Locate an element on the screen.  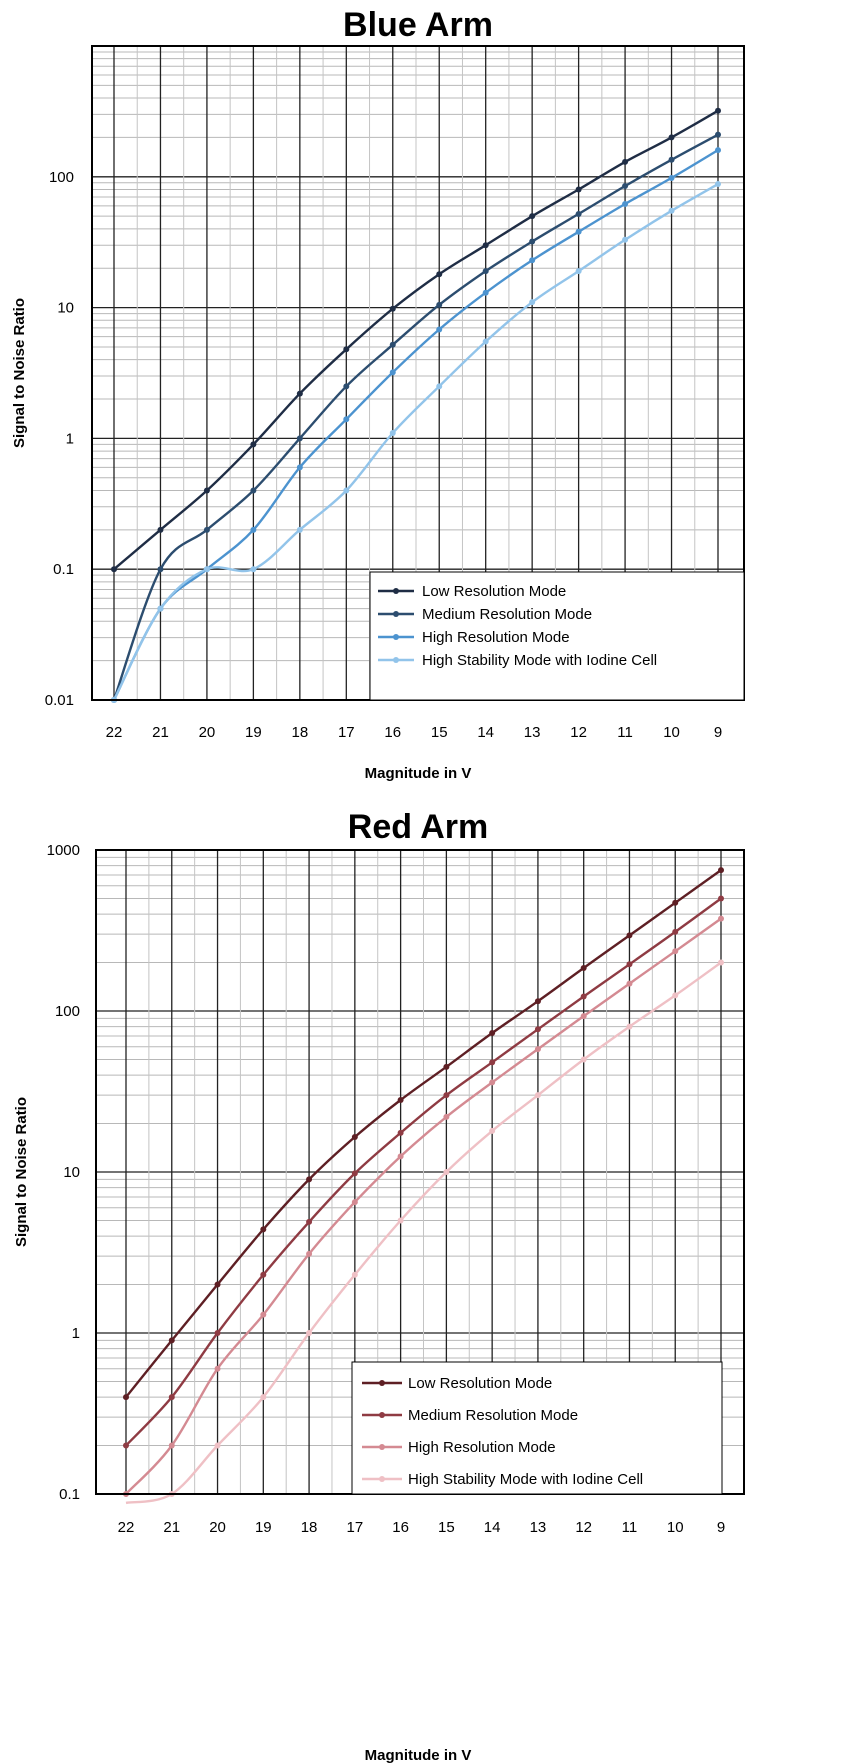
x-tick-label: 21 is located at coordinates (171, 1527).